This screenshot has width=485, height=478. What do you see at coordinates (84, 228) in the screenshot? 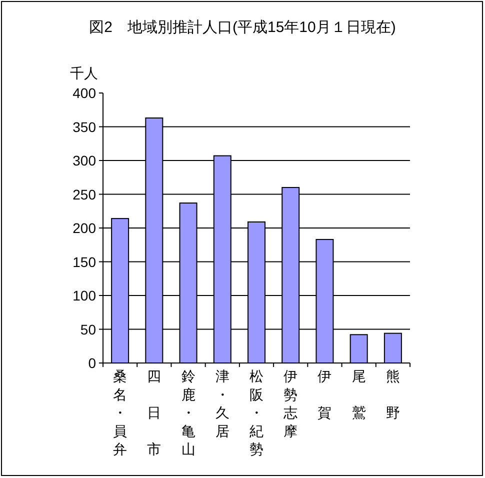
I see `y-tick-label: 200` at bounding box center [84, 228].